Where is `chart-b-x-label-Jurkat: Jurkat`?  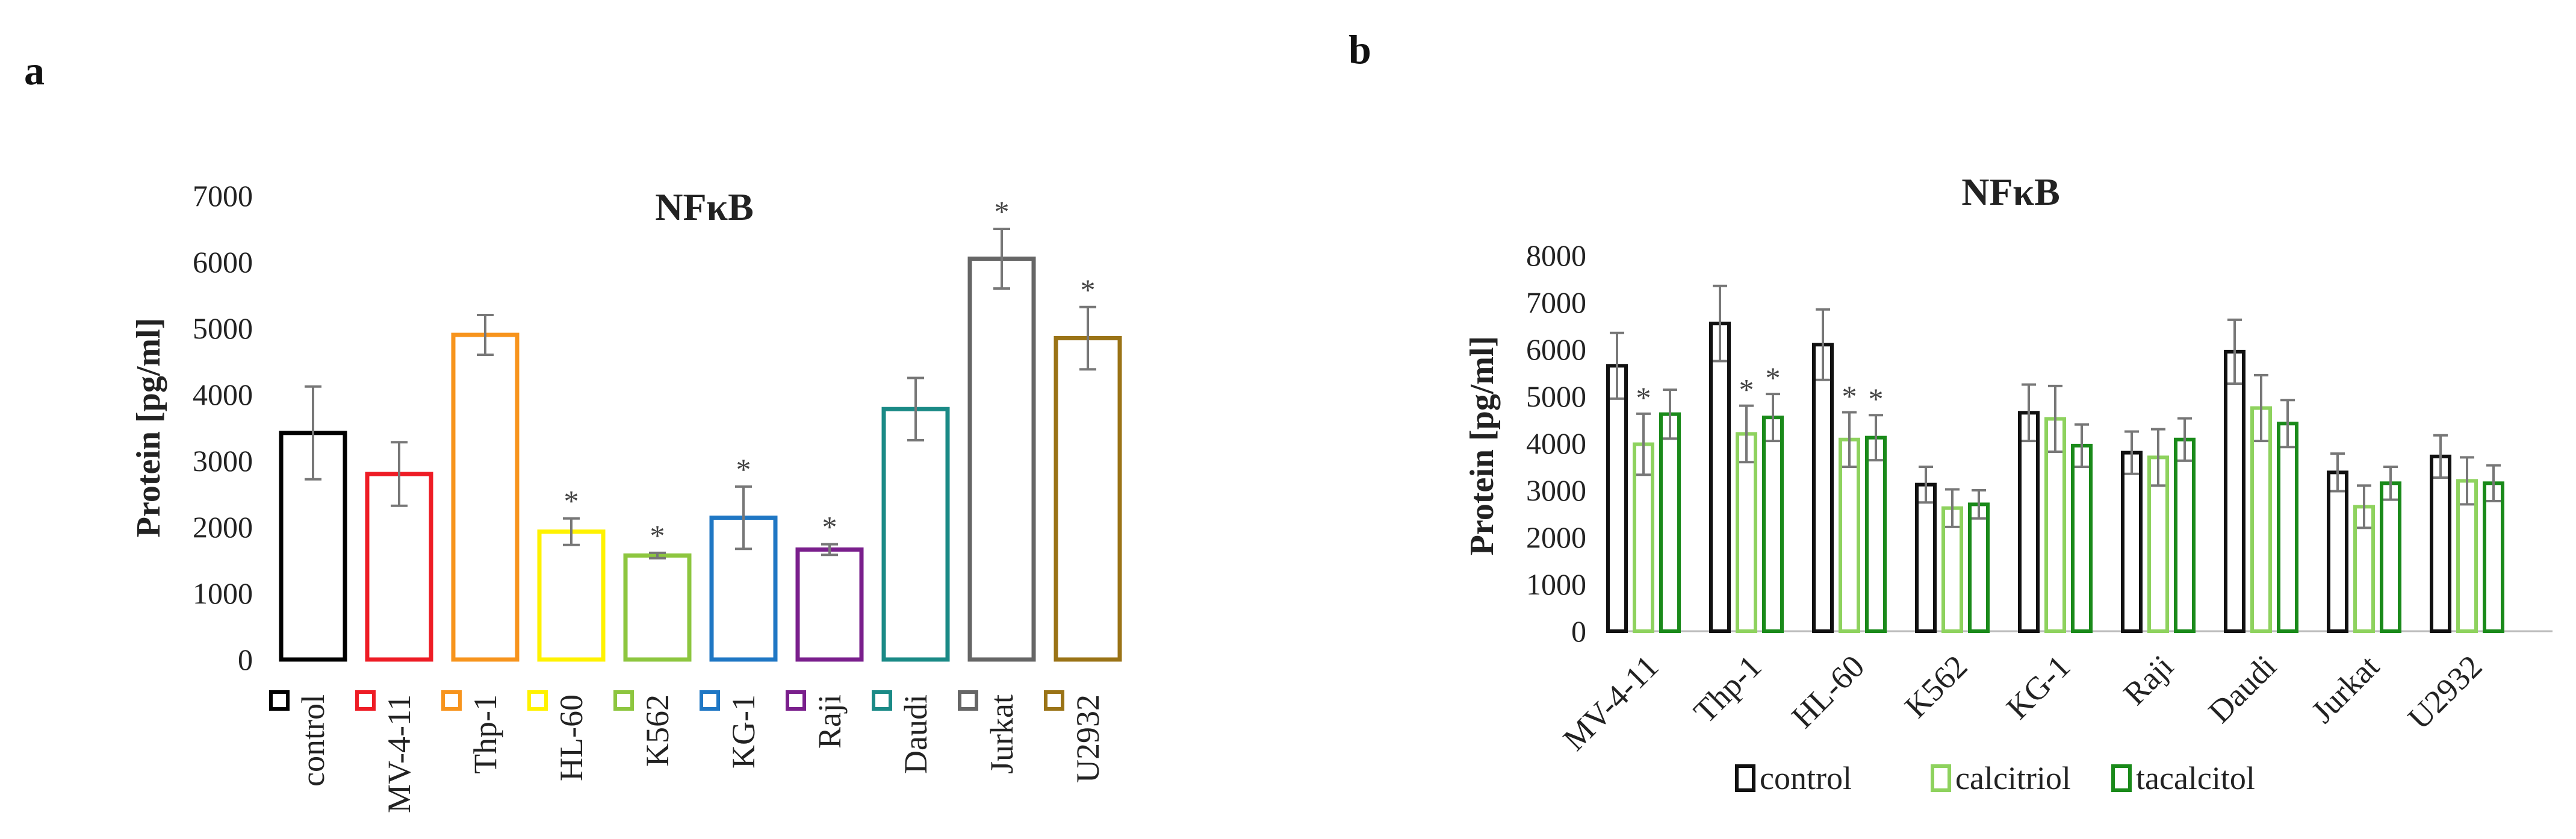 chart-b-x-label-Jurkat: Jurkat is located at coordinates (2345, 689).